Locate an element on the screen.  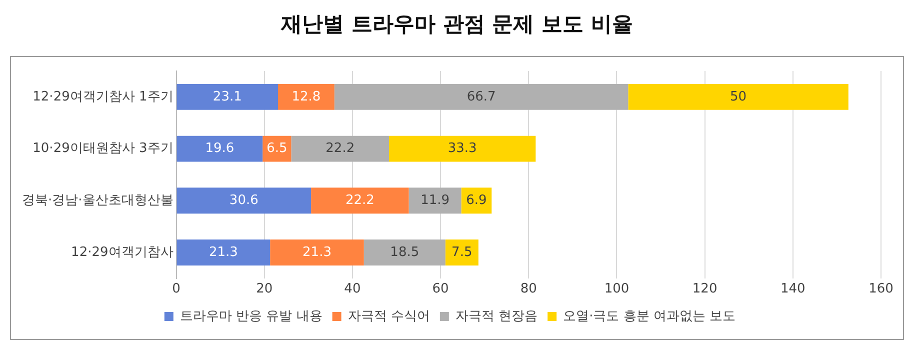
x-tick-label: 0 is located at coordinates (176, 289).